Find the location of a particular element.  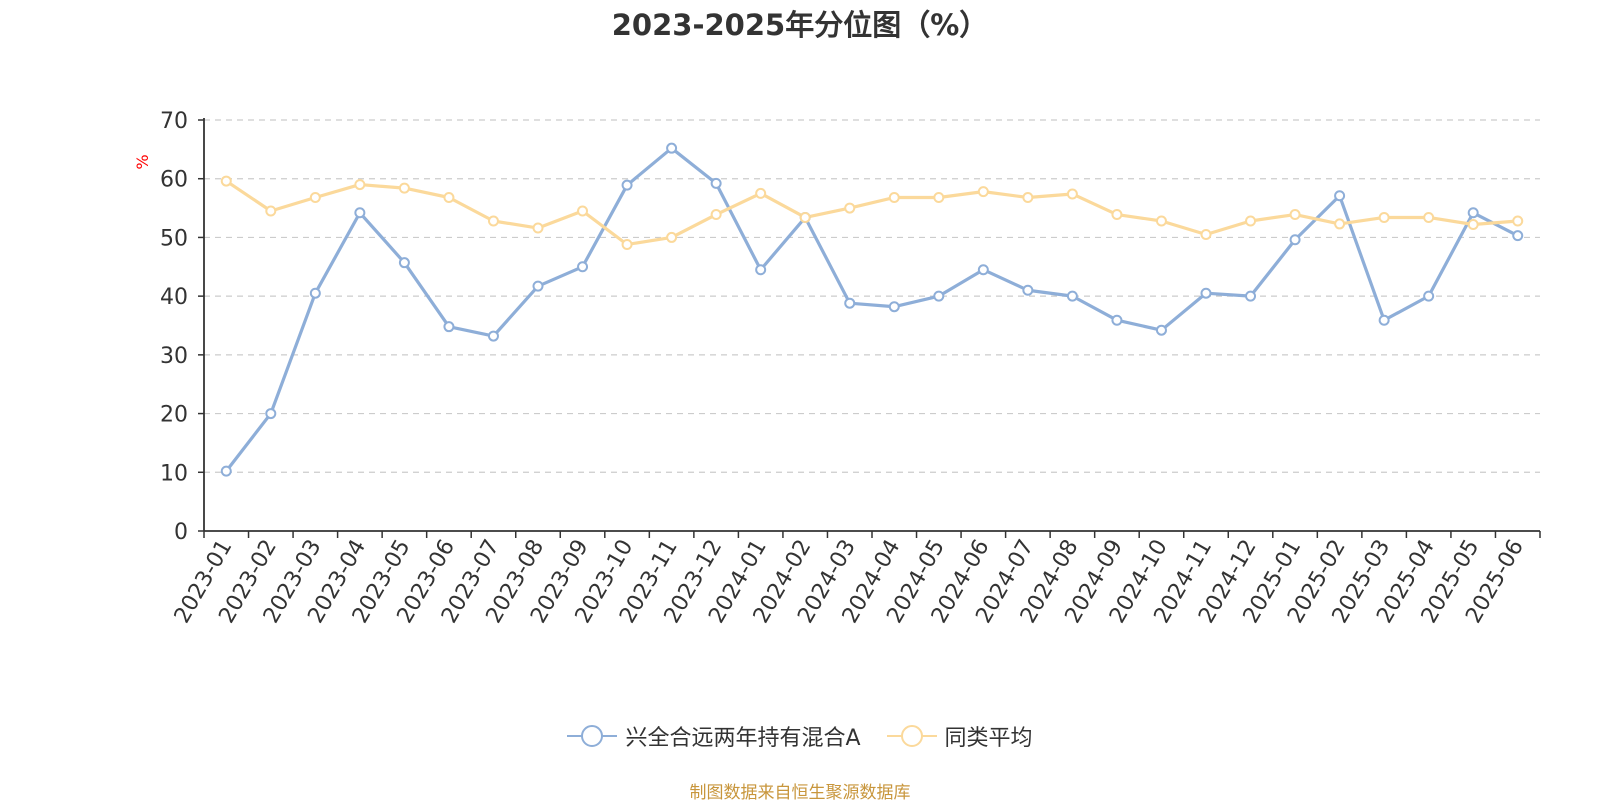

y-tick-label: 0 is located at coordinates (181, 532).